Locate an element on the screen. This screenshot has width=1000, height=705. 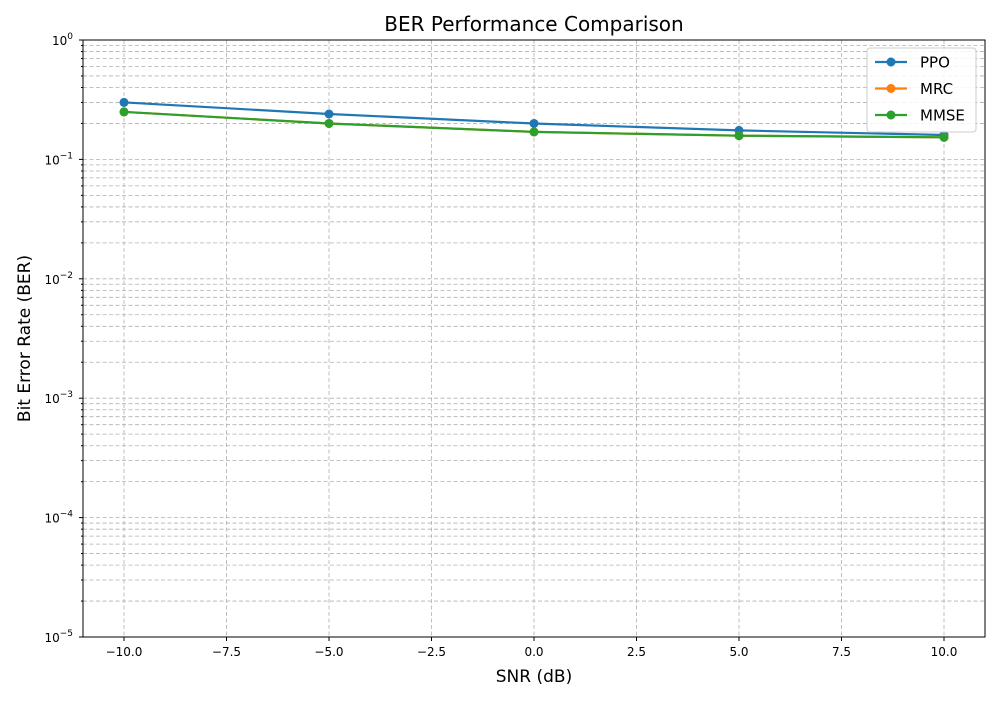
y-tick-label: 10⁻⁴ is located at coordinates (58, 518).